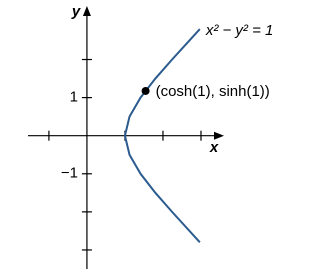 Image resolution: width=325 pixels, height=275 pixels. What do you see at coordinates (86, 11) in the screenshot?
I see `y-axis-arrow` at bounding box center [86, 11].